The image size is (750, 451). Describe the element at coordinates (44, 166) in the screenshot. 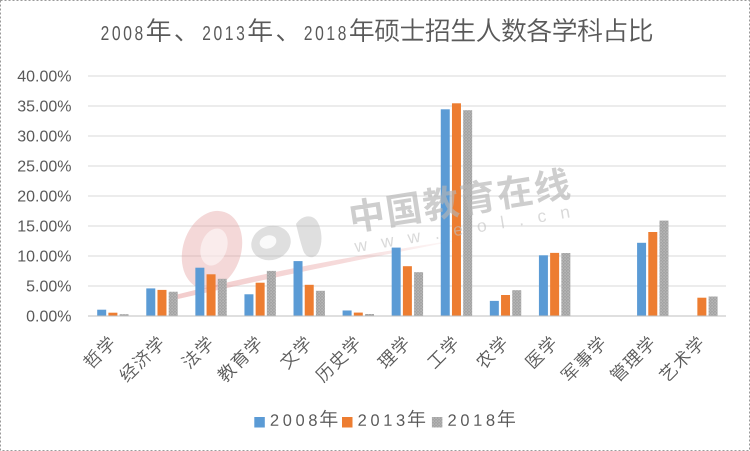

I see `svg-text: 25.00%` at that location.